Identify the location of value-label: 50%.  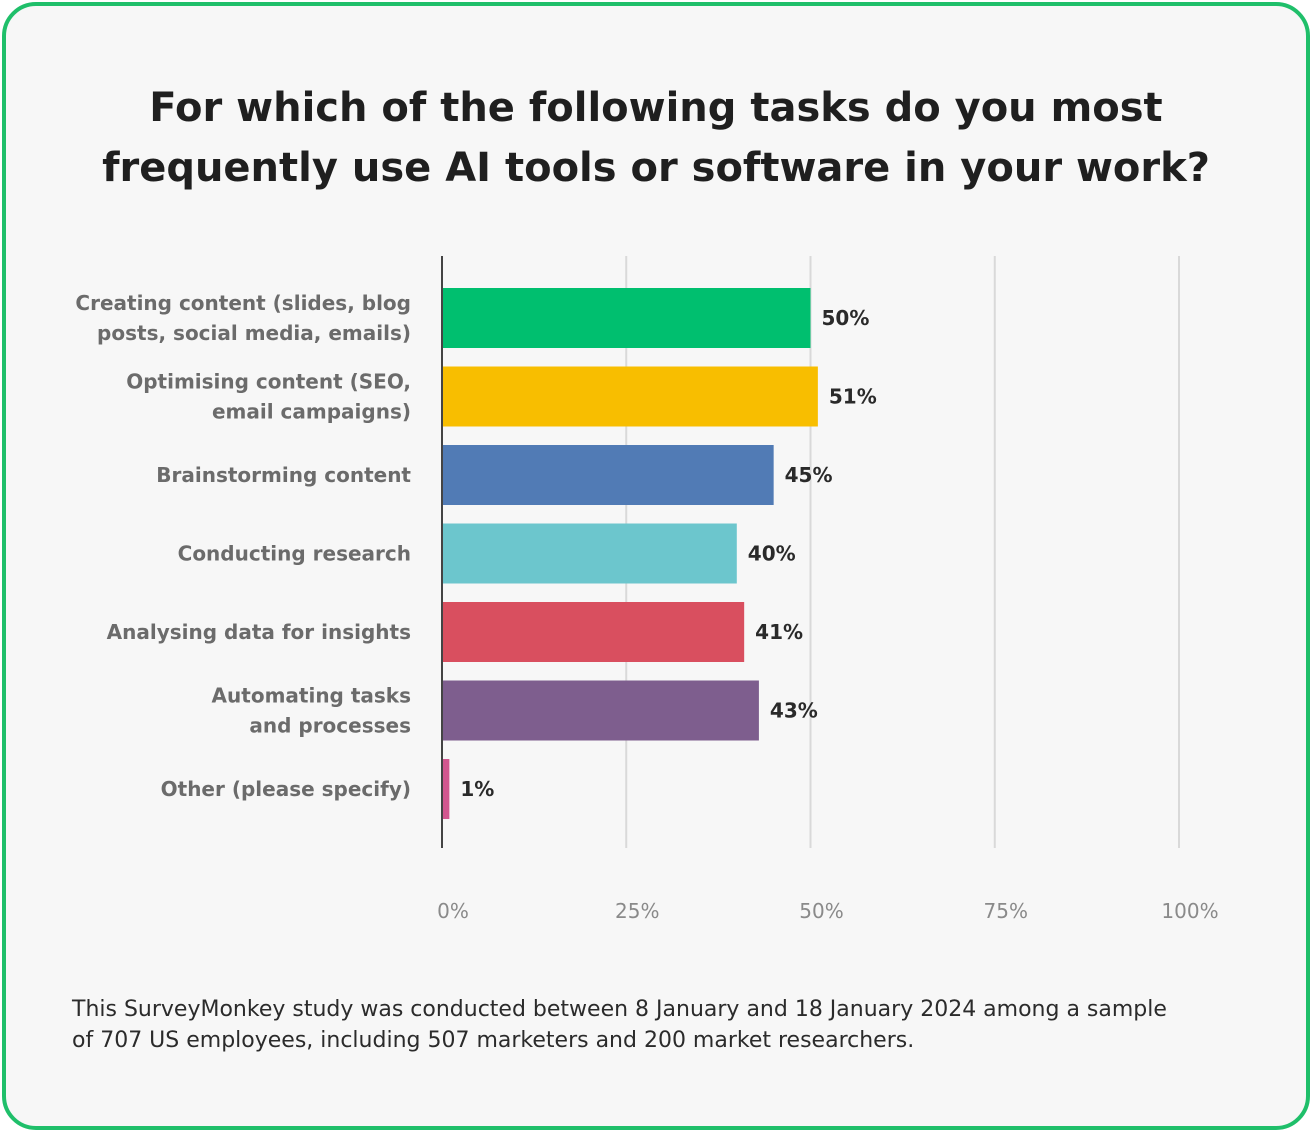
(846, 318).